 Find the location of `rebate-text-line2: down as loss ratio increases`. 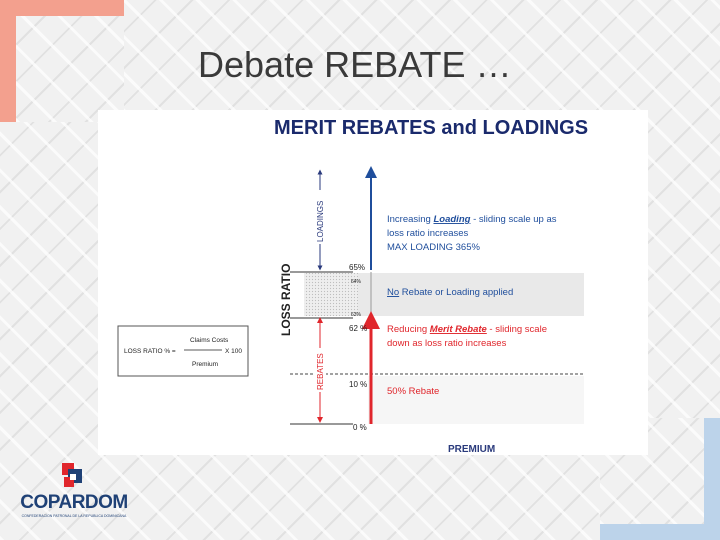

rebate-text-line2: down as loss ratio increases is located at coordinates (447, 343).